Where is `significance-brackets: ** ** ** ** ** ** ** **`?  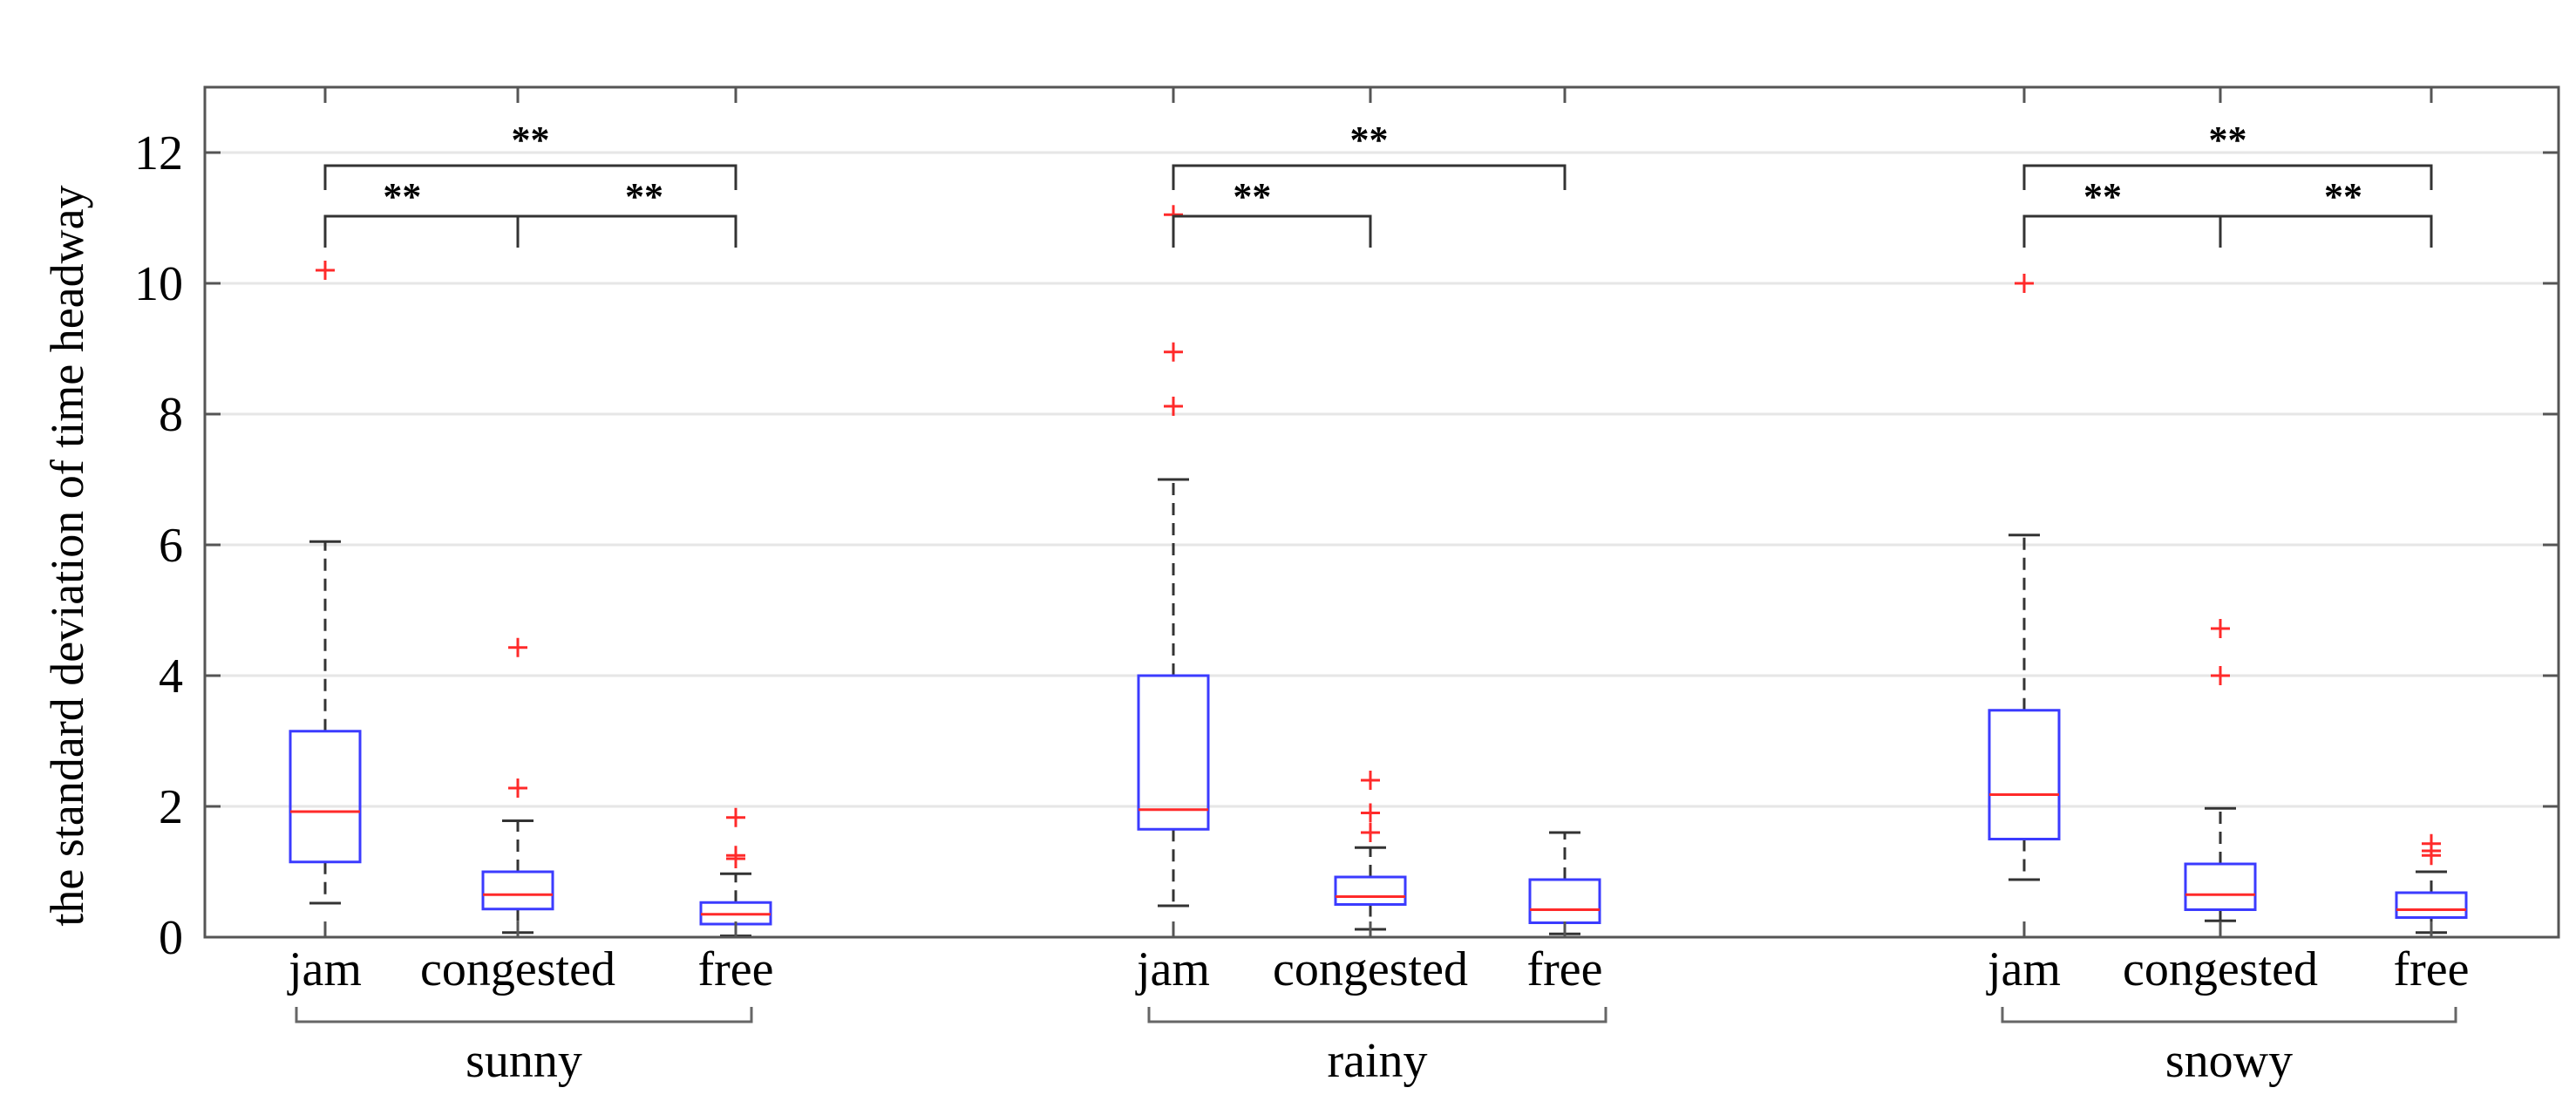
significance-brackets: ** ** ** ** ** ** ** ** is located at coordinates (1378, 183).